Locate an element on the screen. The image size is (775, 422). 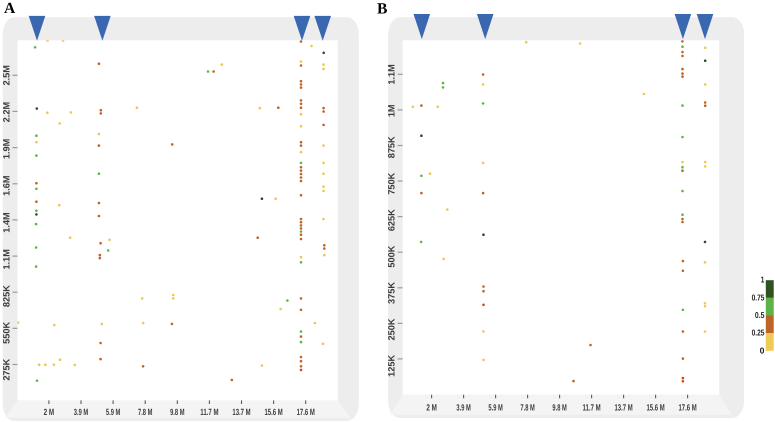
svg-text: 1 is located at coordinates (763, 280).